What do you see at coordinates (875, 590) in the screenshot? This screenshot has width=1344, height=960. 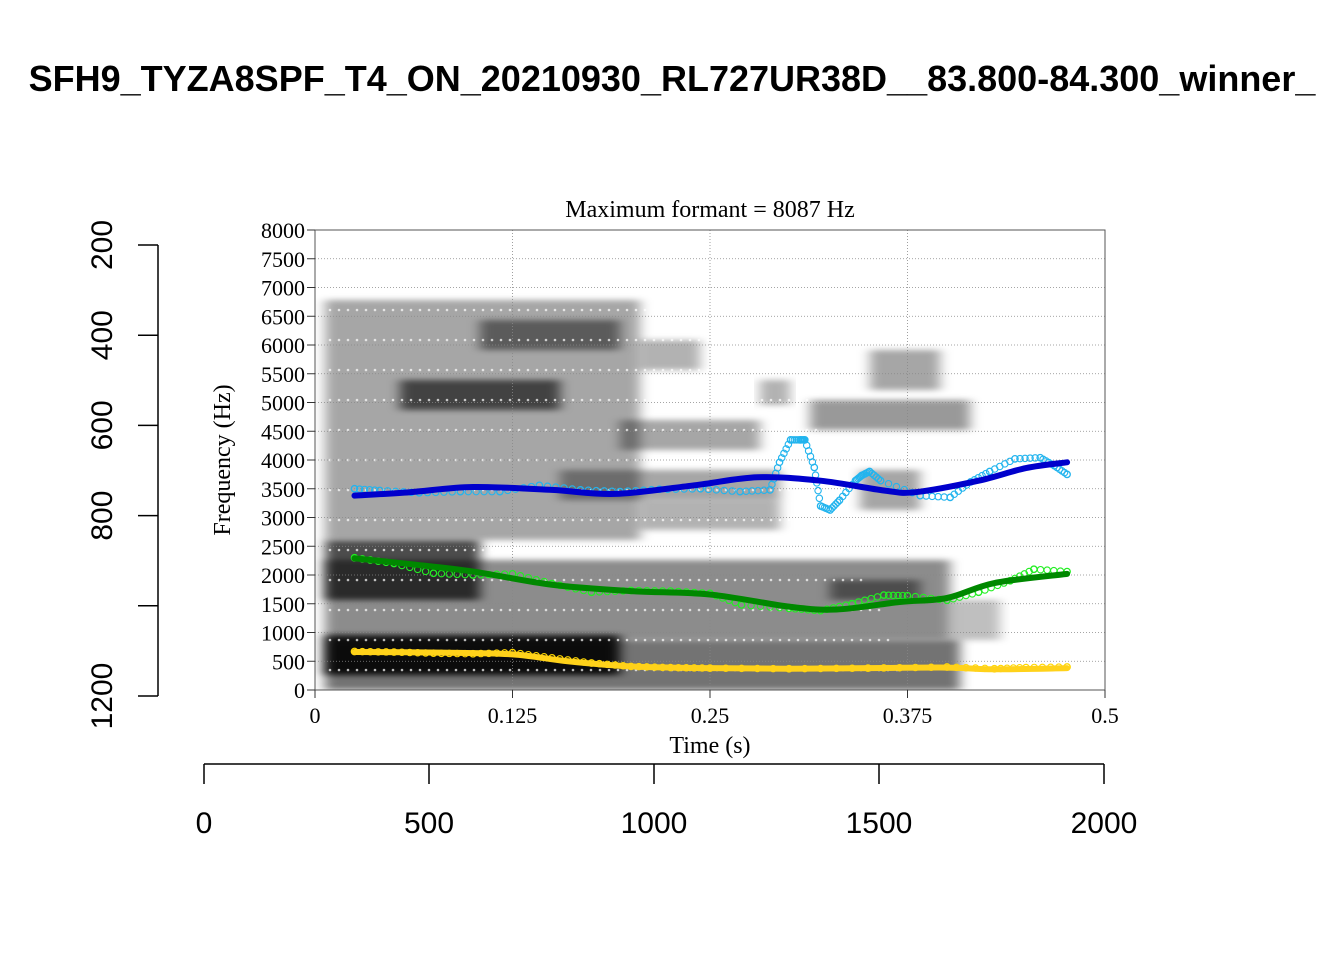 I see `spectrogram-energy` at bounding box center [875, 590].